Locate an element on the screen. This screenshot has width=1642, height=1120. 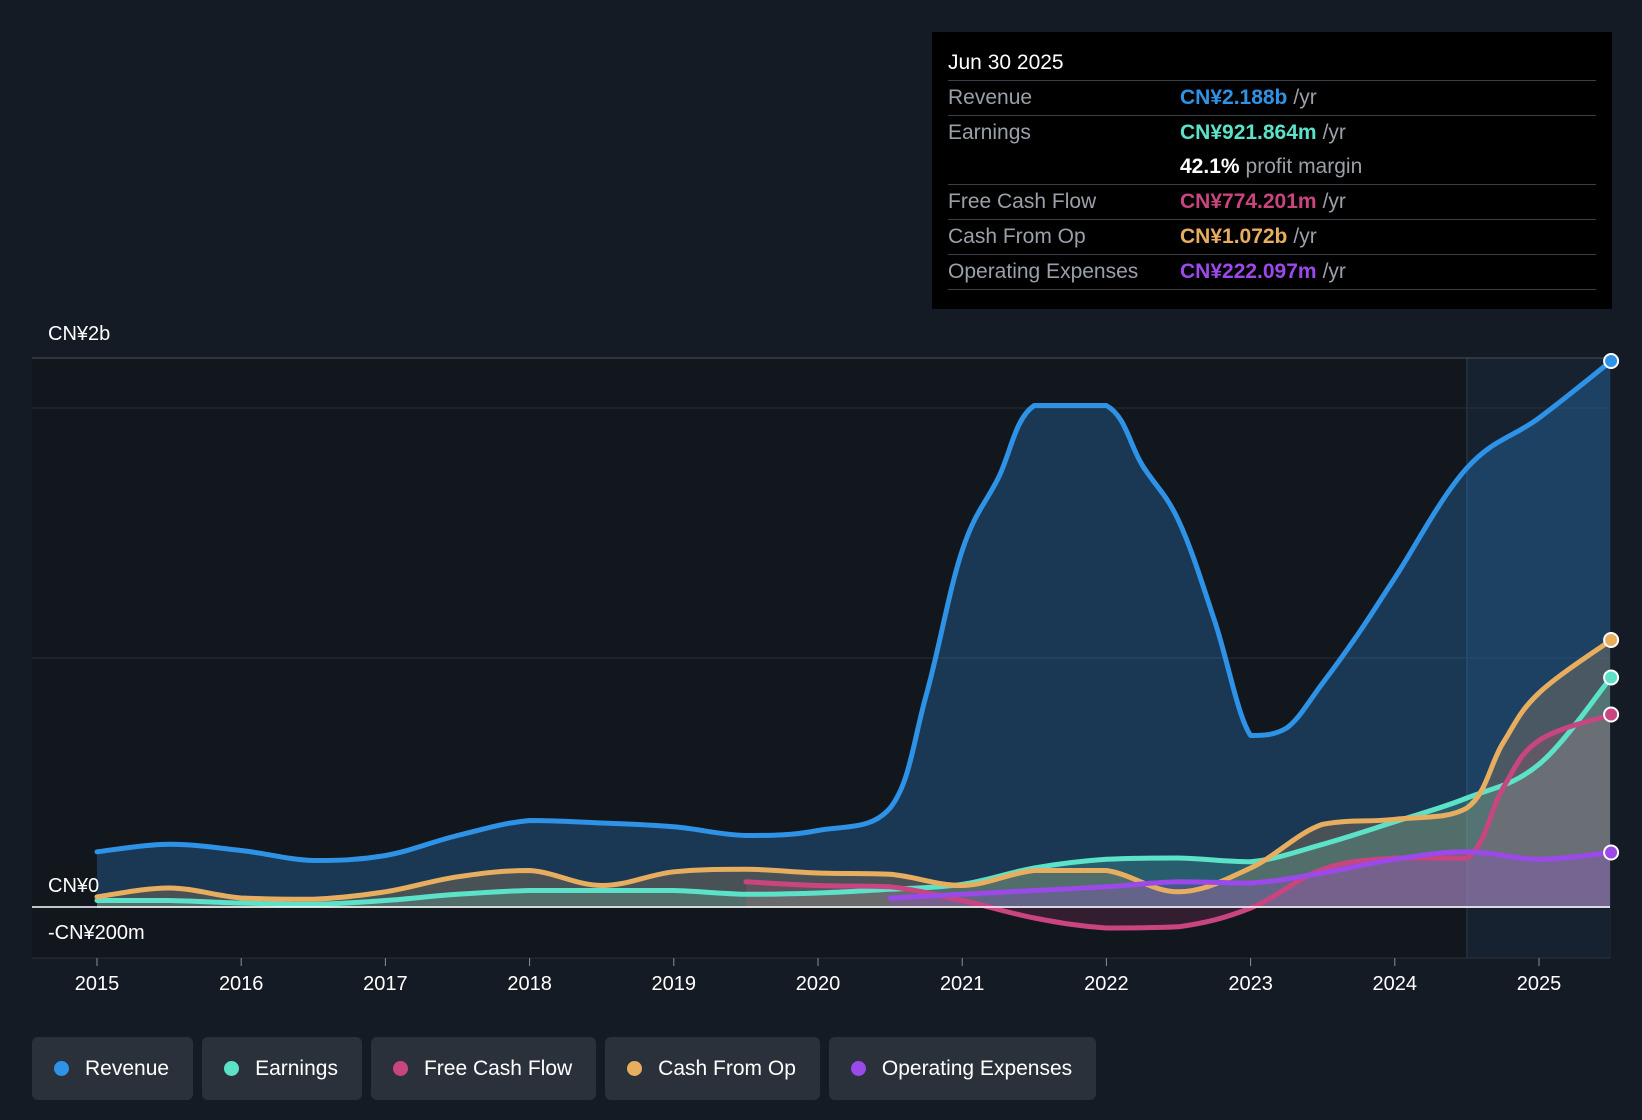
cash-from-op-endpoint is located at coordinates (1611, 640).